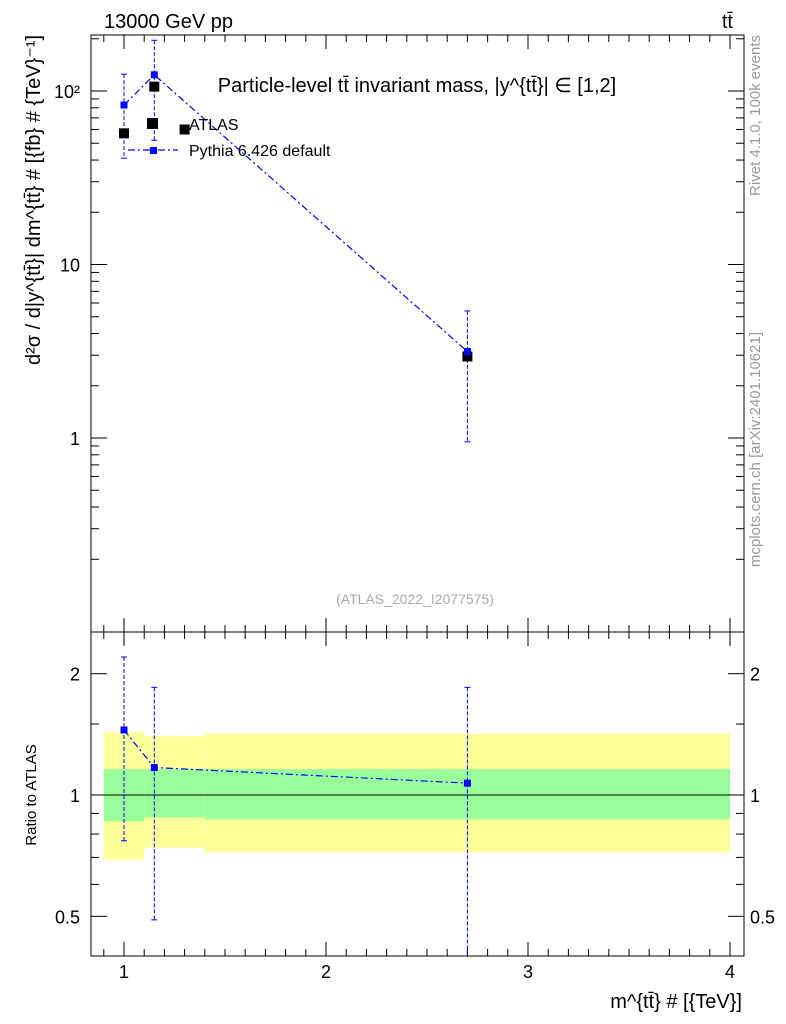 This screenshot has width=786, height=1024. I want to click on ratio-tick-label-right-0.5: 0.5, so click(762, 917).